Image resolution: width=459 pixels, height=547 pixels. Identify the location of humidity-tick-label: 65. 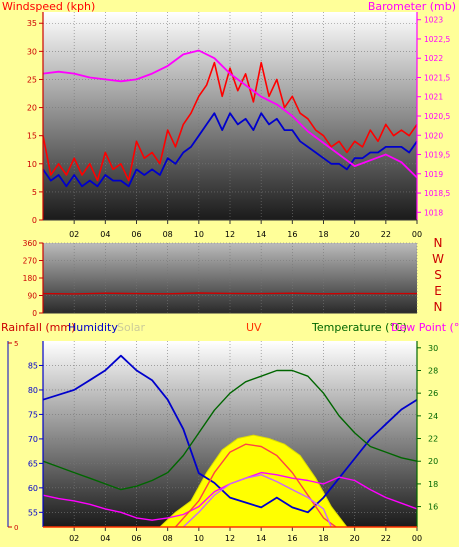
(33, 463).